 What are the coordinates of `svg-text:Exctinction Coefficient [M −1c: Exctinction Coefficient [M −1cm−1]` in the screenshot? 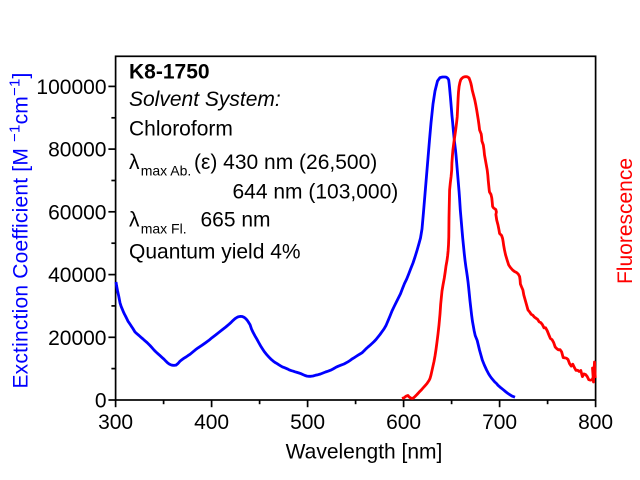 It's located at (20, 230).